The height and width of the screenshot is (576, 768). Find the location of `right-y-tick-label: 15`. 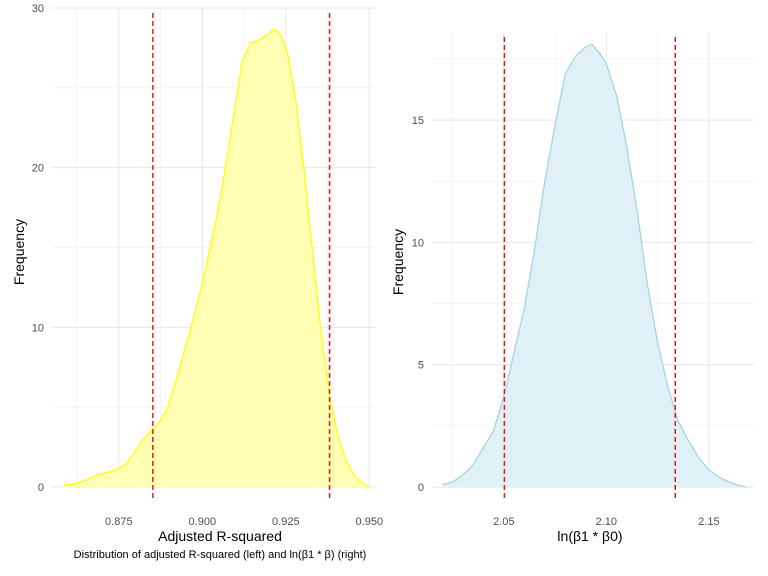

right-y-tick-label: 15 is located at coordinates (418, 121).